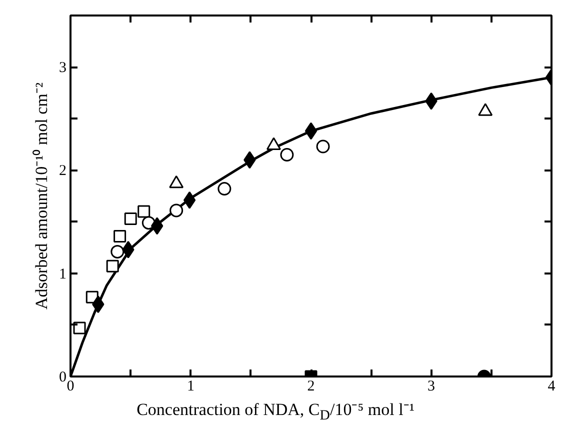 This screenshot has height=428, width=563. Describe the element at coordinates (276, 412) in the screenshot. I see `x-axis-title: Concentraction of NDA, C$_{D}$/10⁻⁵ mol l⁻¹` at that location.